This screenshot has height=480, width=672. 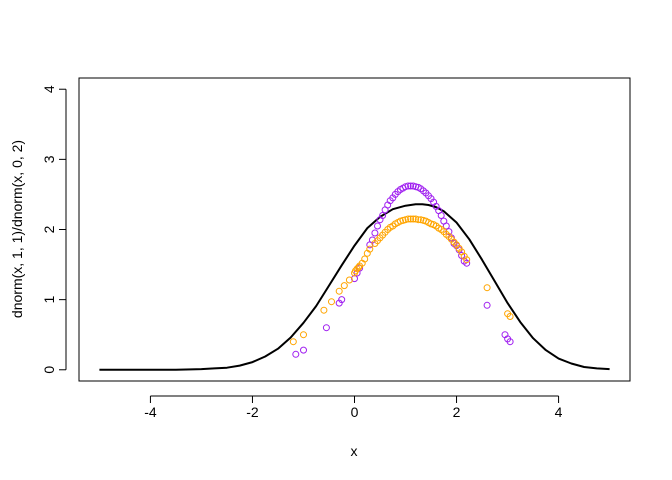 I want to click on x-tick-label: -4, so click(x=150, y=412).